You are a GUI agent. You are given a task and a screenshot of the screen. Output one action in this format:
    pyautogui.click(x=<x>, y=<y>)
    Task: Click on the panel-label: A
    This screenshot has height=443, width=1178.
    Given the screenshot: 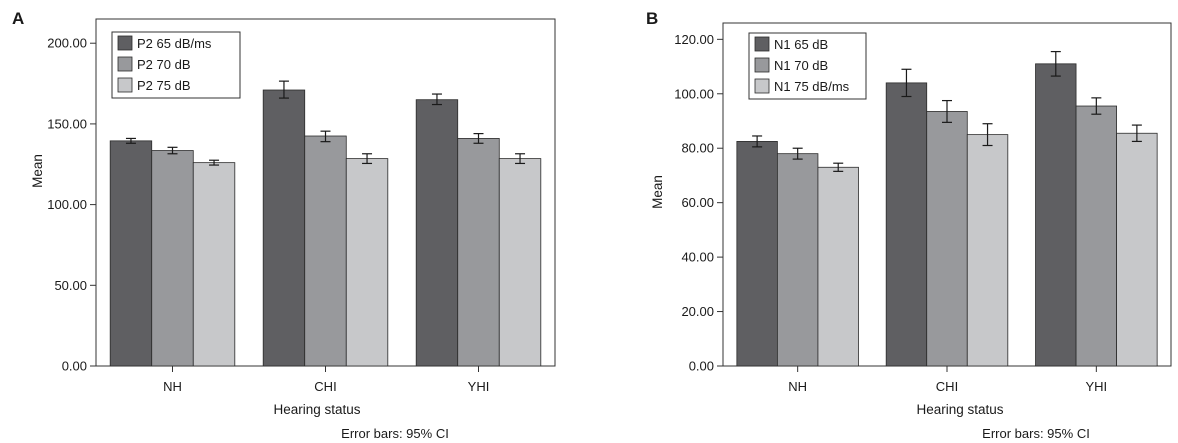 What is the action you would take?
    pyautogui.click(x=18, y=18)
    